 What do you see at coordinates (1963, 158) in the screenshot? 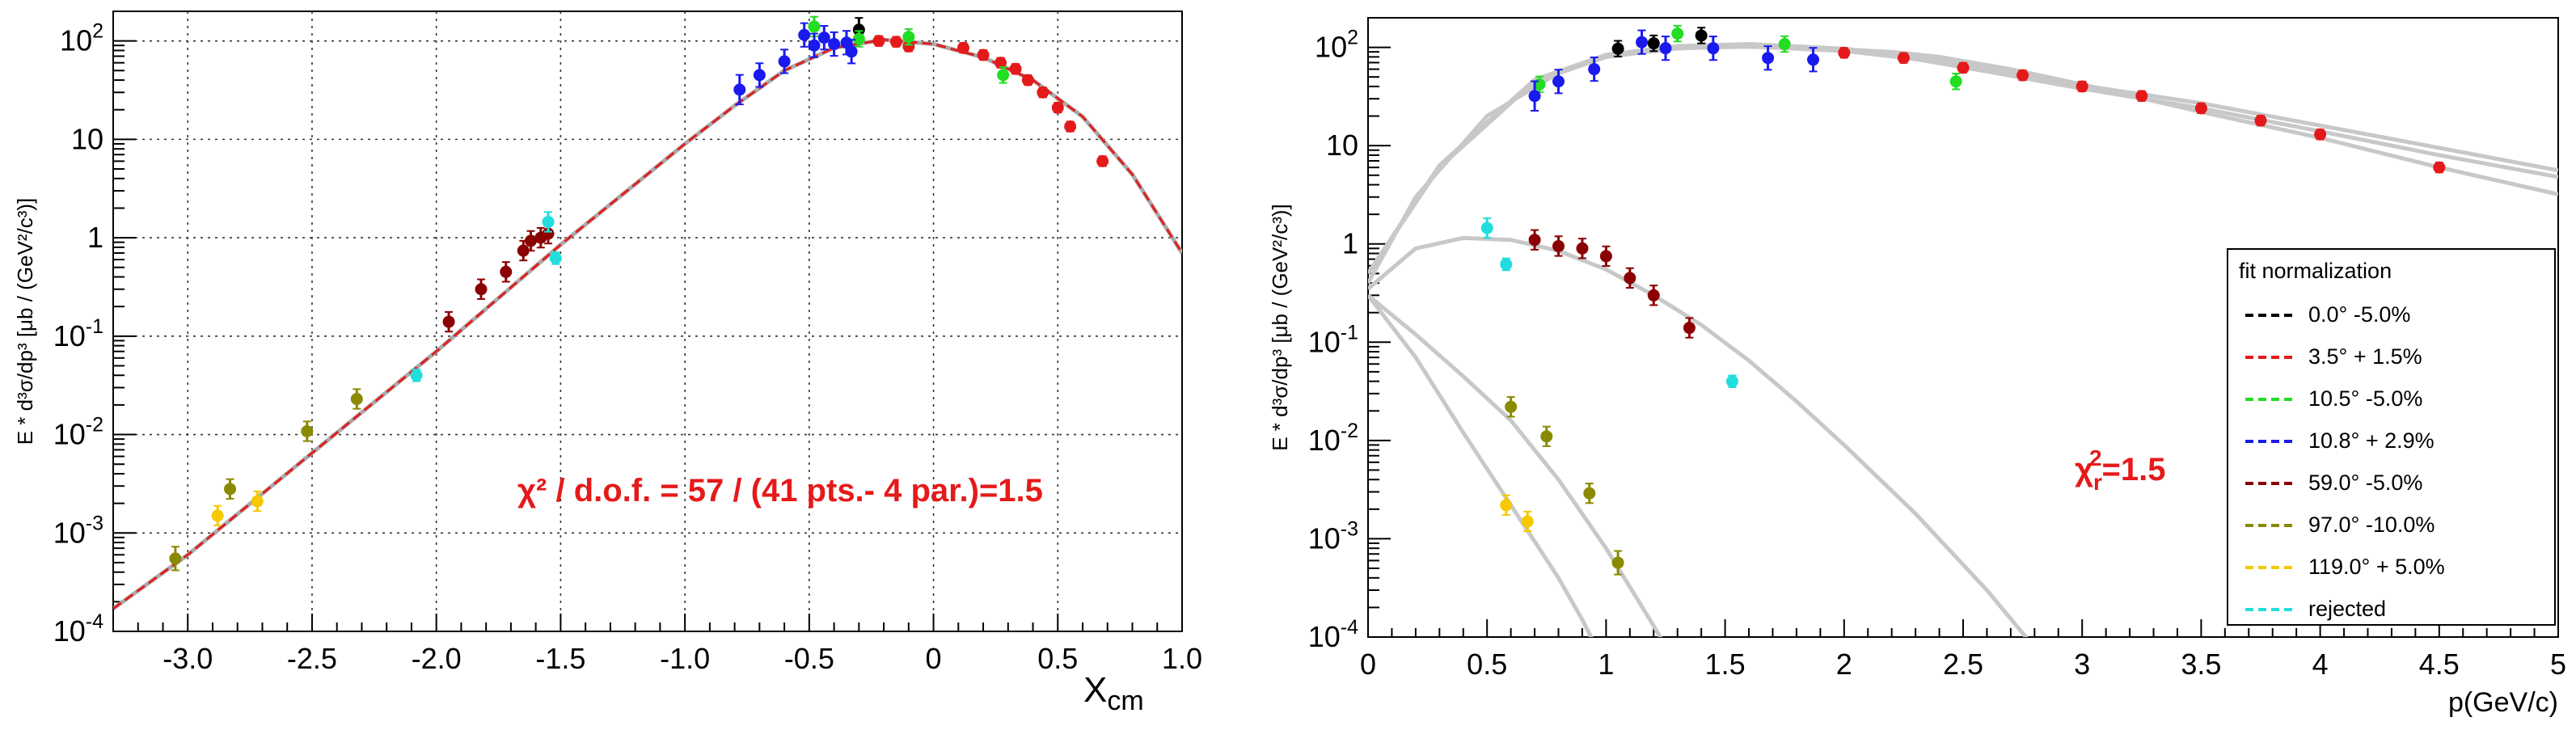
I see `fit-curve-3p5fitupper` at bounding box center [1963, 158].